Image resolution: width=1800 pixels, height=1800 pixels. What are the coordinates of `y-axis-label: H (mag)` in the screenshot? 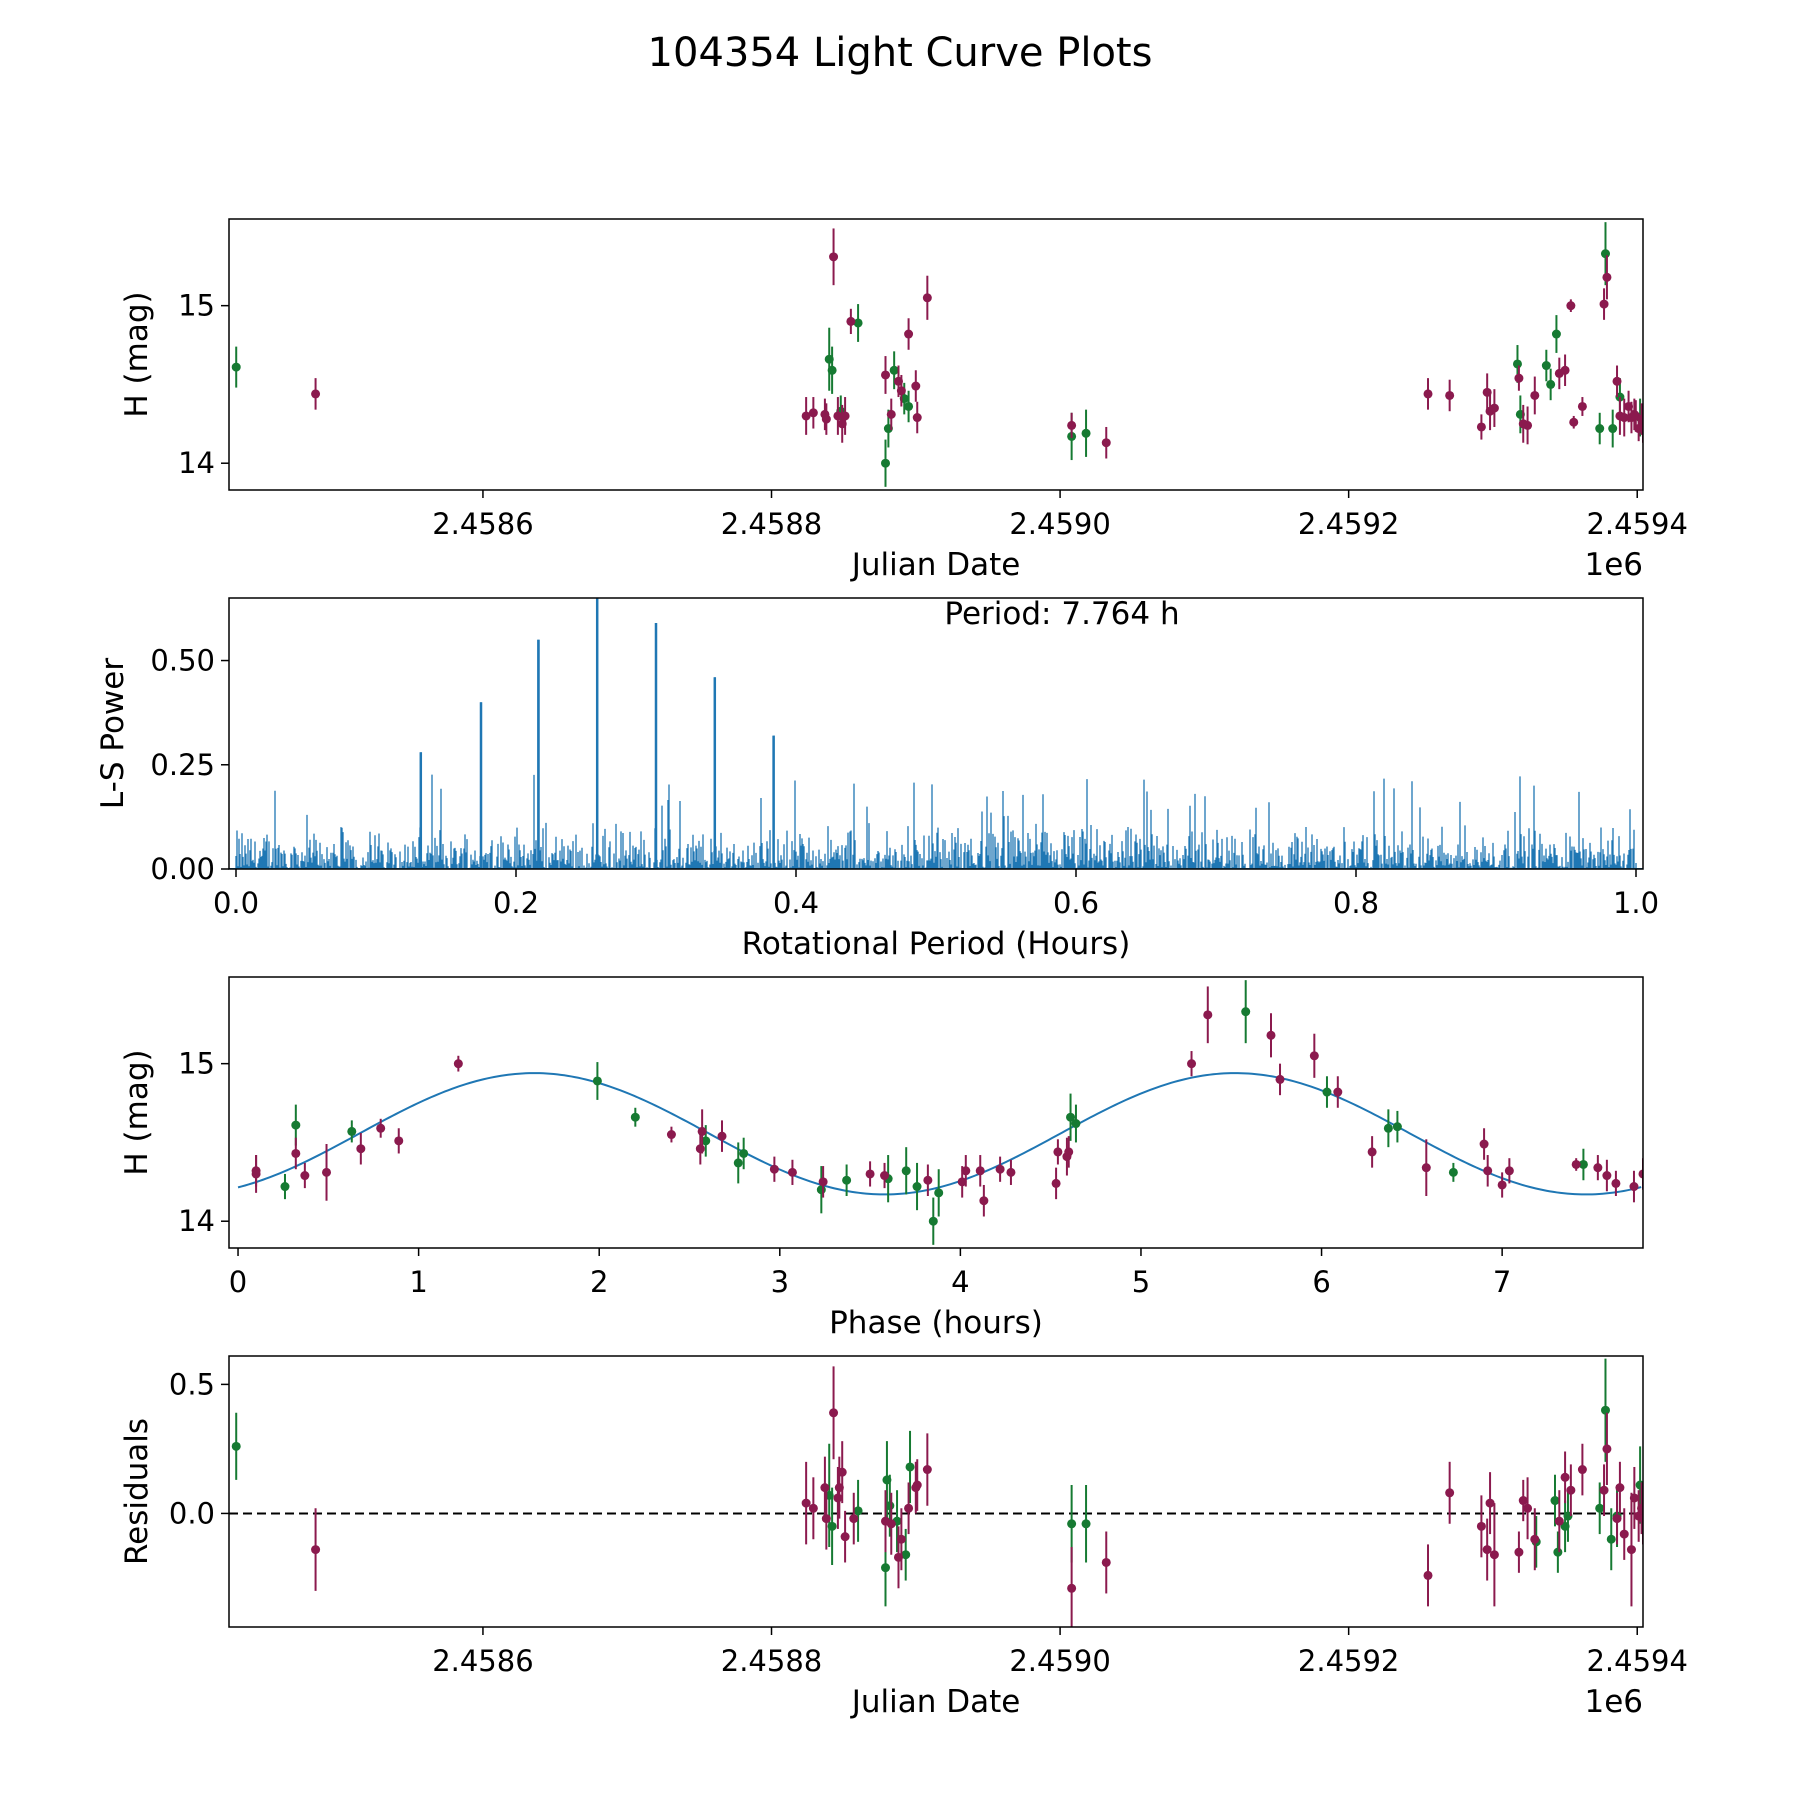 It's located at (137, 1112).